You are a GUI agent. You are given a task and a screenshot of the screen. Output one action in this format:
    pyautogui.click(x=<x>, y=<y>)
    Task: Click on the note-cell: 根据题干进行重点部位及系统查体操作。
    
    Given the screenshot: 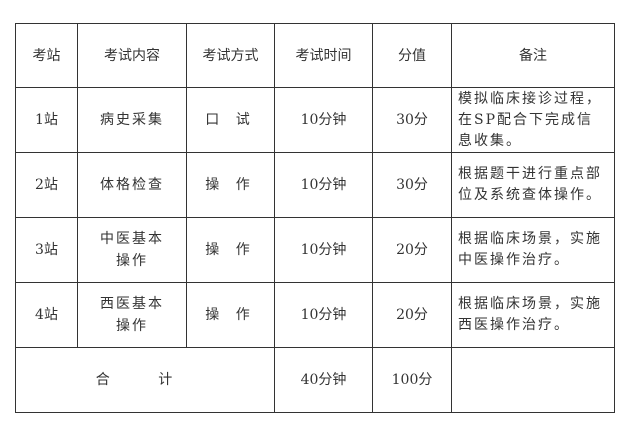 What is the action you would take?
    pyautogui.click(x=533, y=185)
    